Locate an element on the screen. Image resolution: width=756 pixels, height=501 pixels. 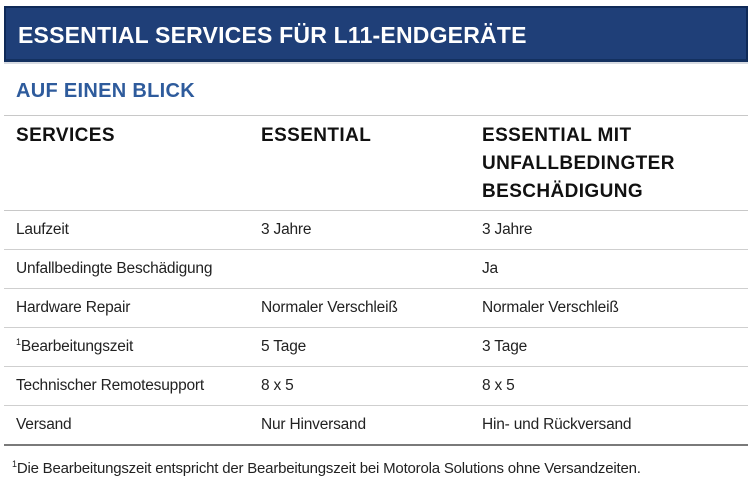
essential-value: 5 Tage is located at coordinates (284, 346).